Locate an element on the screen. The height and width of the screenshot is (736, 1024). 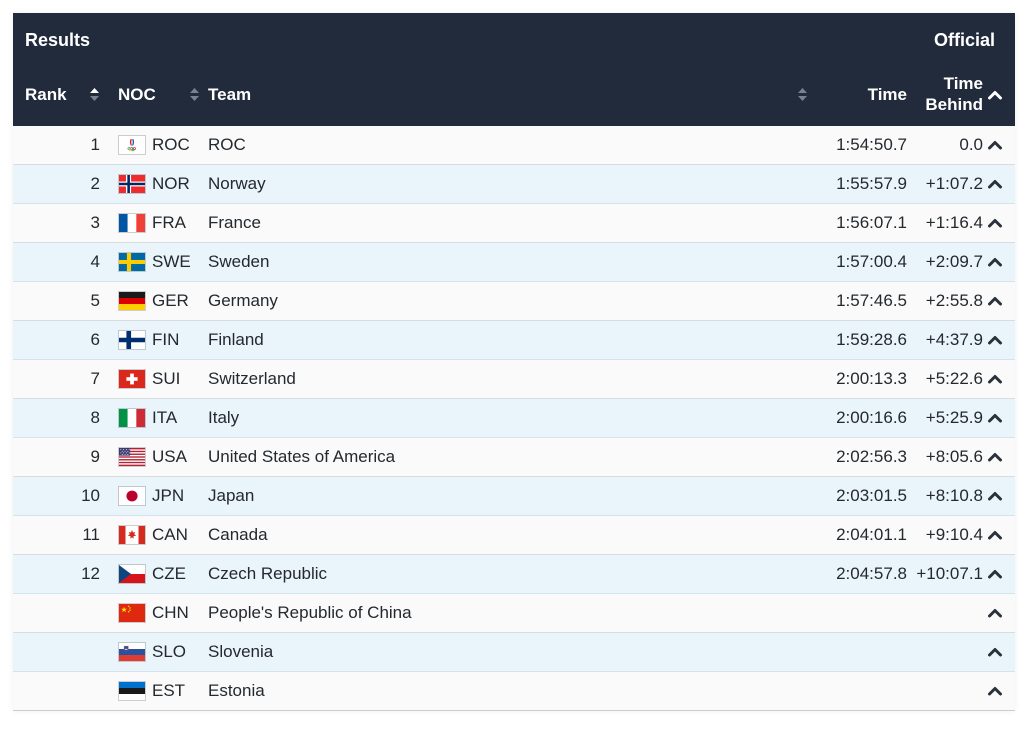
team-name: Switzerland is located at coordinates (252, 378).